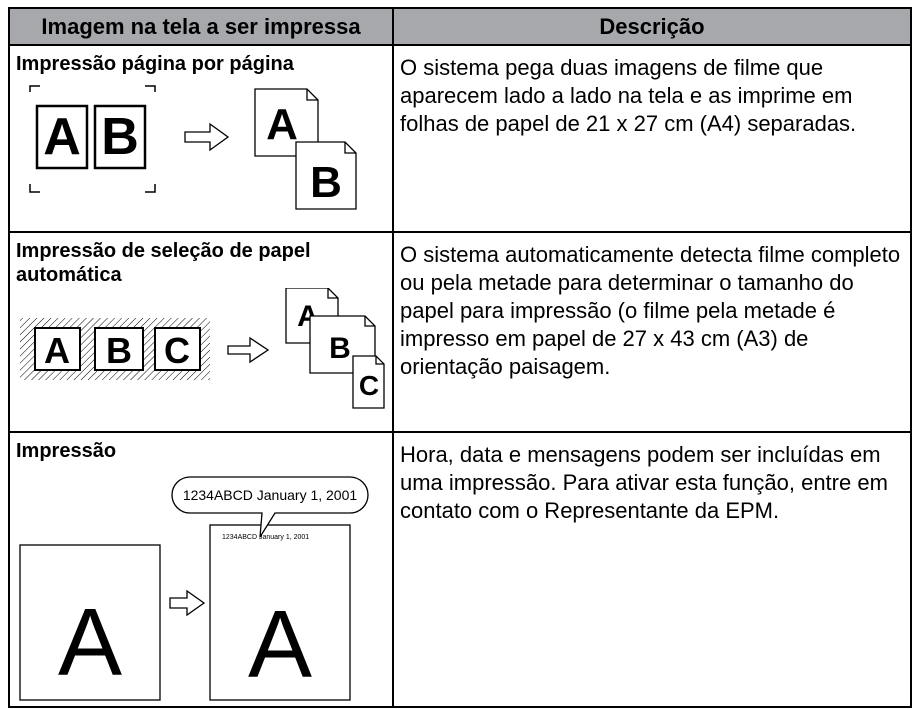 Image resolution: width=912 pixels, height=709 pixels. Describe the element at coordinates (265, 537) in the screenshot. I see `stamp-text: 1234ABCD January 1, 2001` at that location.